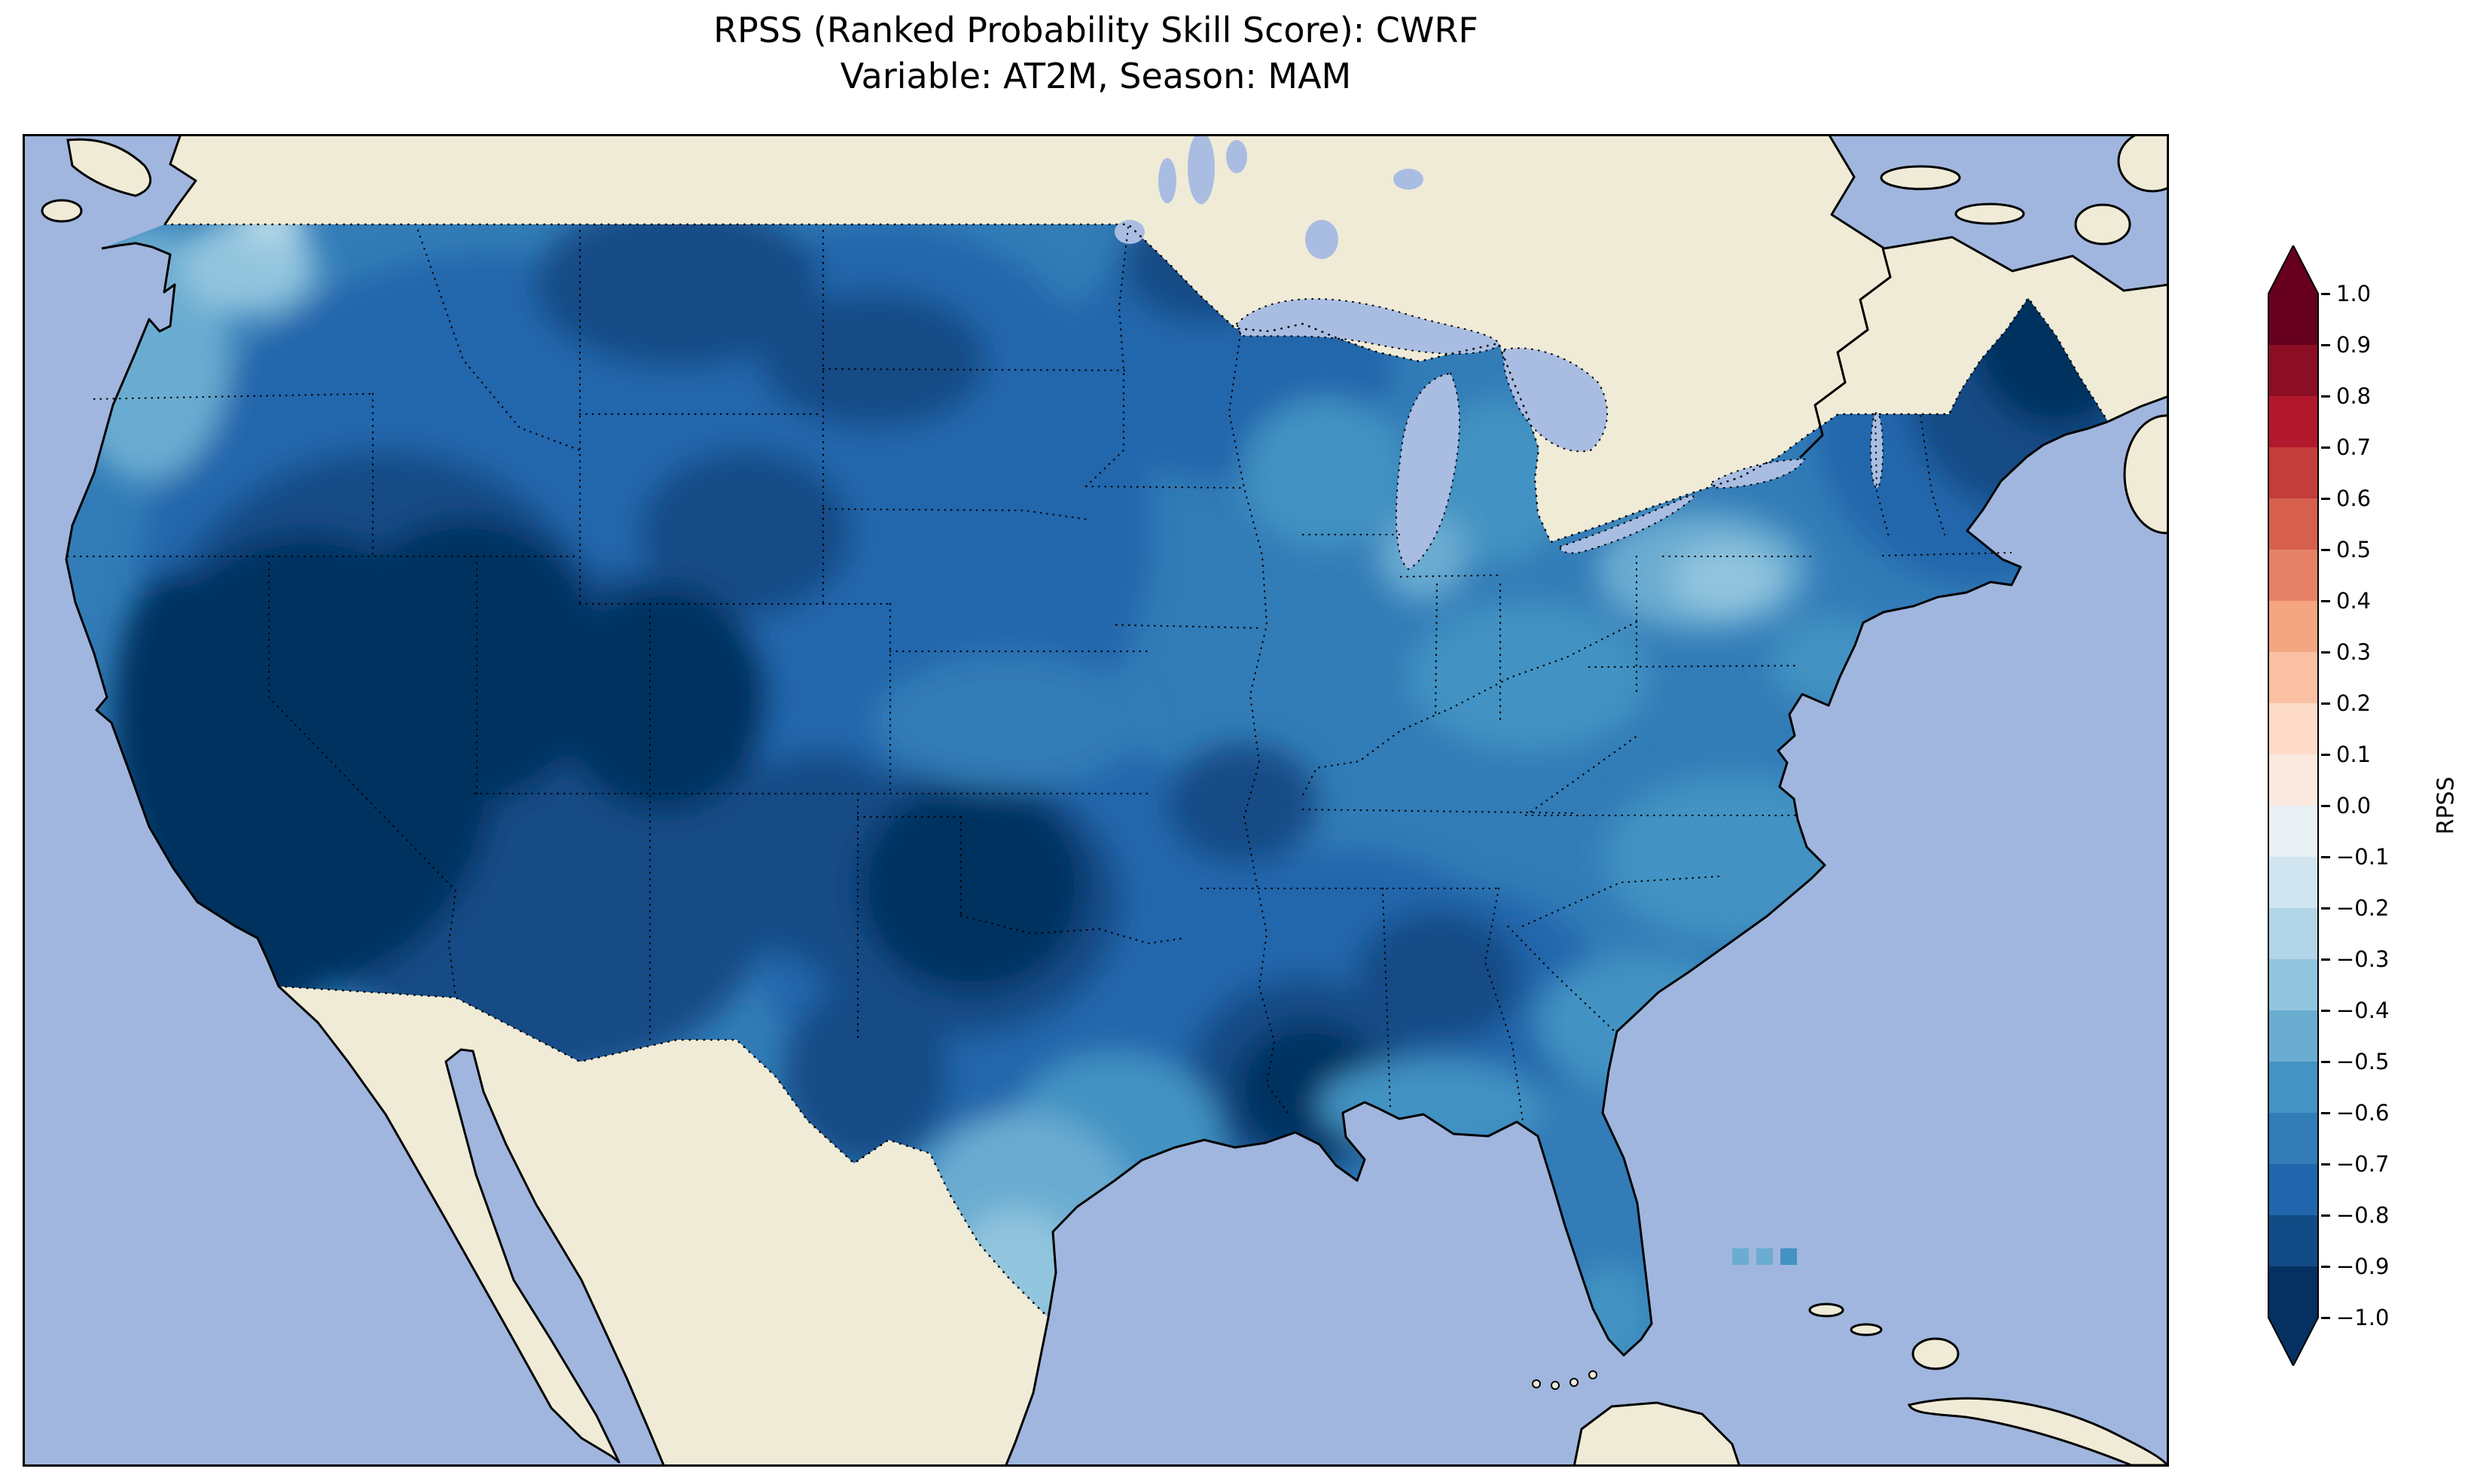 This screenshot has width=2474, height=1484. Describe the element at coordinates (2363, 1010) in the screenshot. I see `colorbar-tick-label: −0.4` at that location.